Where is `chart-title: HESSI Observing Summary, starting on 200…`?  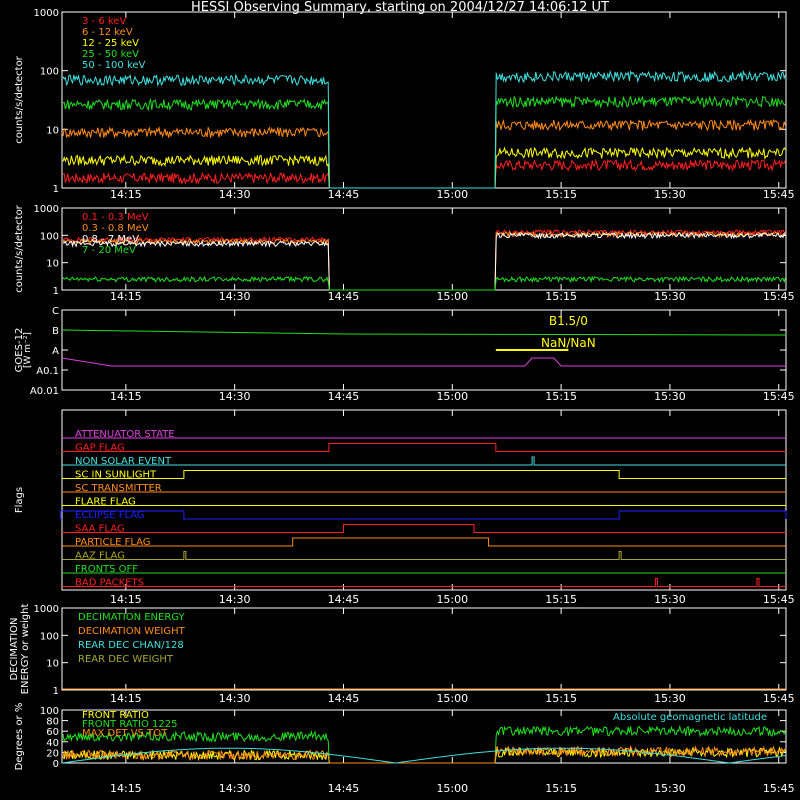 chart-title: HESSI Observing Summary, starting on 200… is located at coordinates (400, 7).